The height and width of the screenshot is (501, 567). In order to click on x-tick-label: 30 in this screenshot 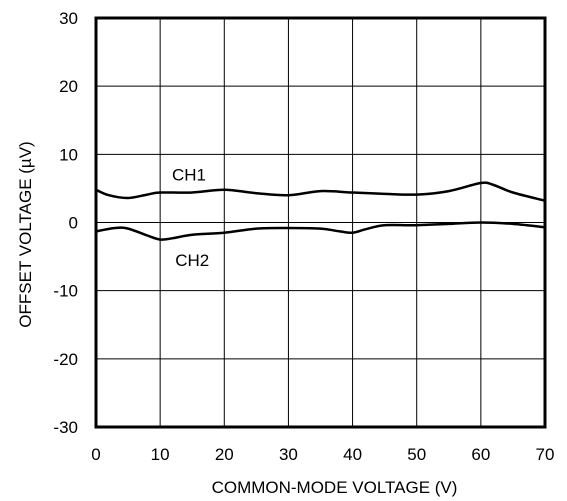, I will do `click(288, 454)`.